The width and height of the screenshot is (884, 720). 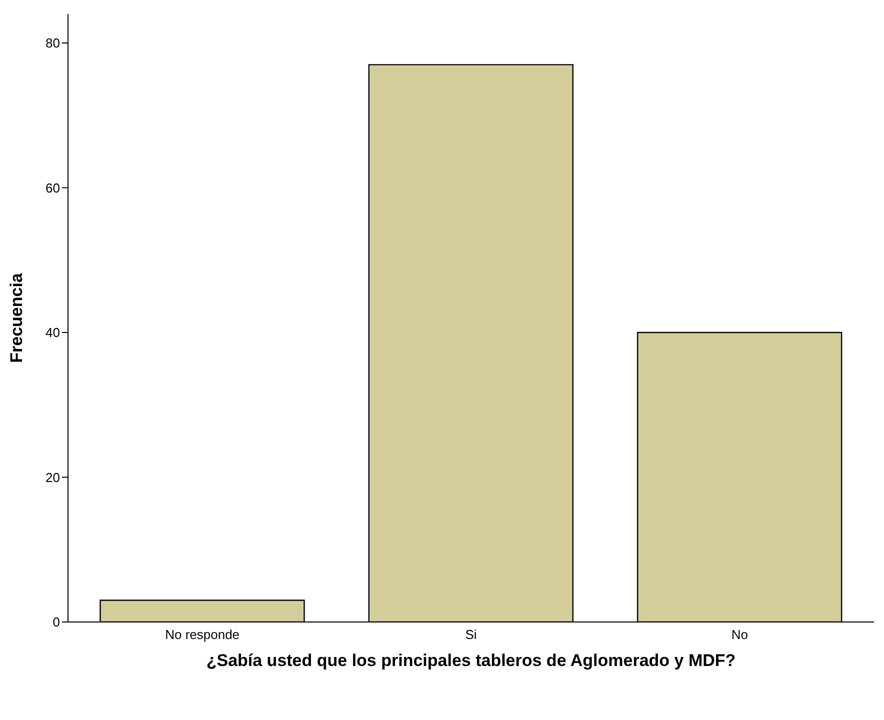 I want to click on x-axis-title: ¿Sabía usted que los principales tableros de Aglomerado y MDF?, so click(x=471, y=660).